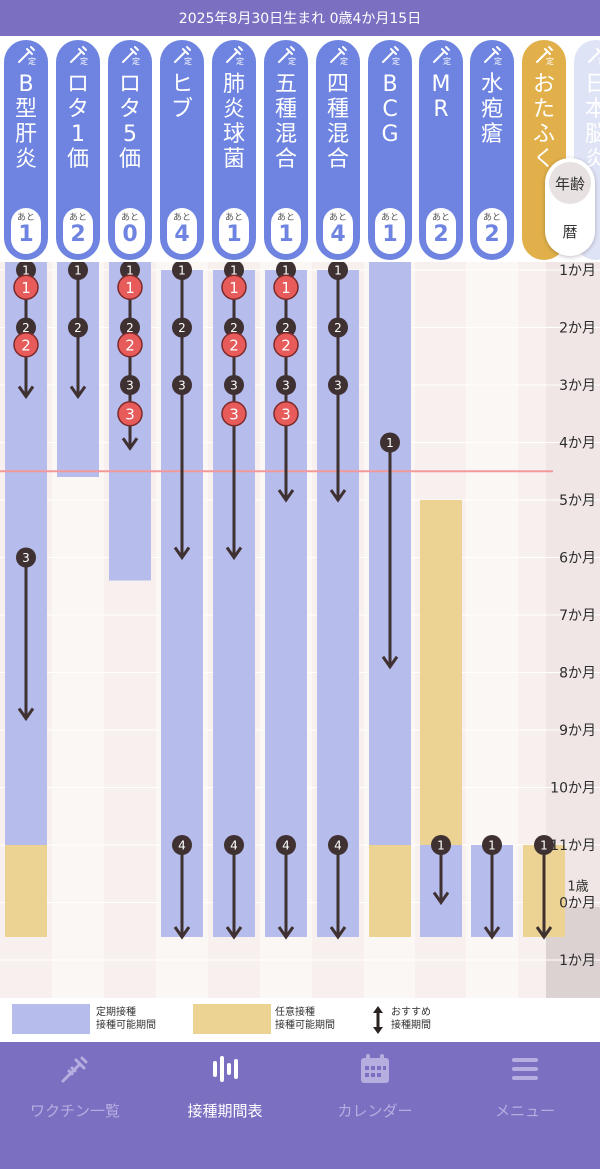 This screenshot has width=600, height=1169. I want to click on legend-optional-label: 任意接種 接種可能期間, so click(305, 1019).